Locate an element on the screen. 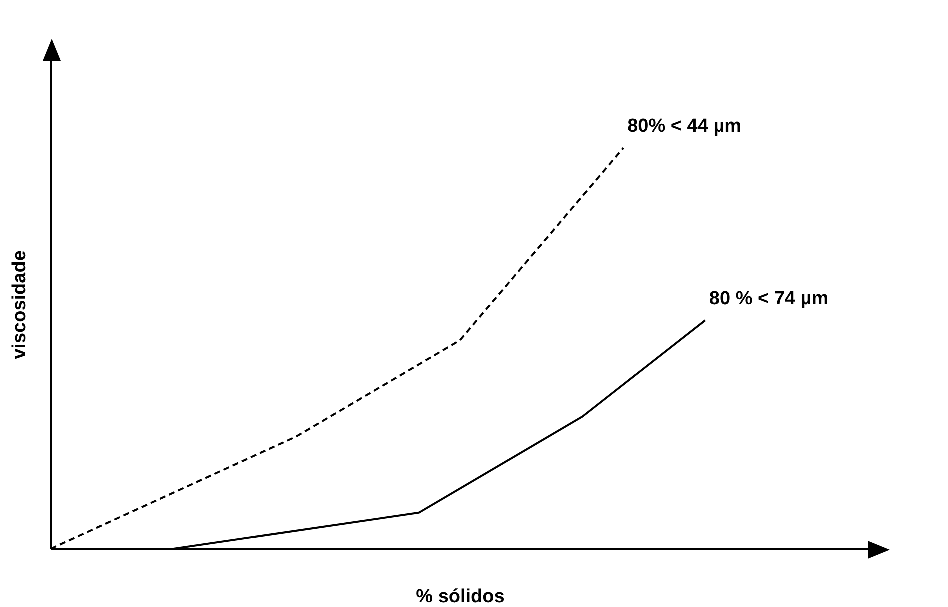  series-label: 80% < 44 µm is located at coordinates (685, 127).